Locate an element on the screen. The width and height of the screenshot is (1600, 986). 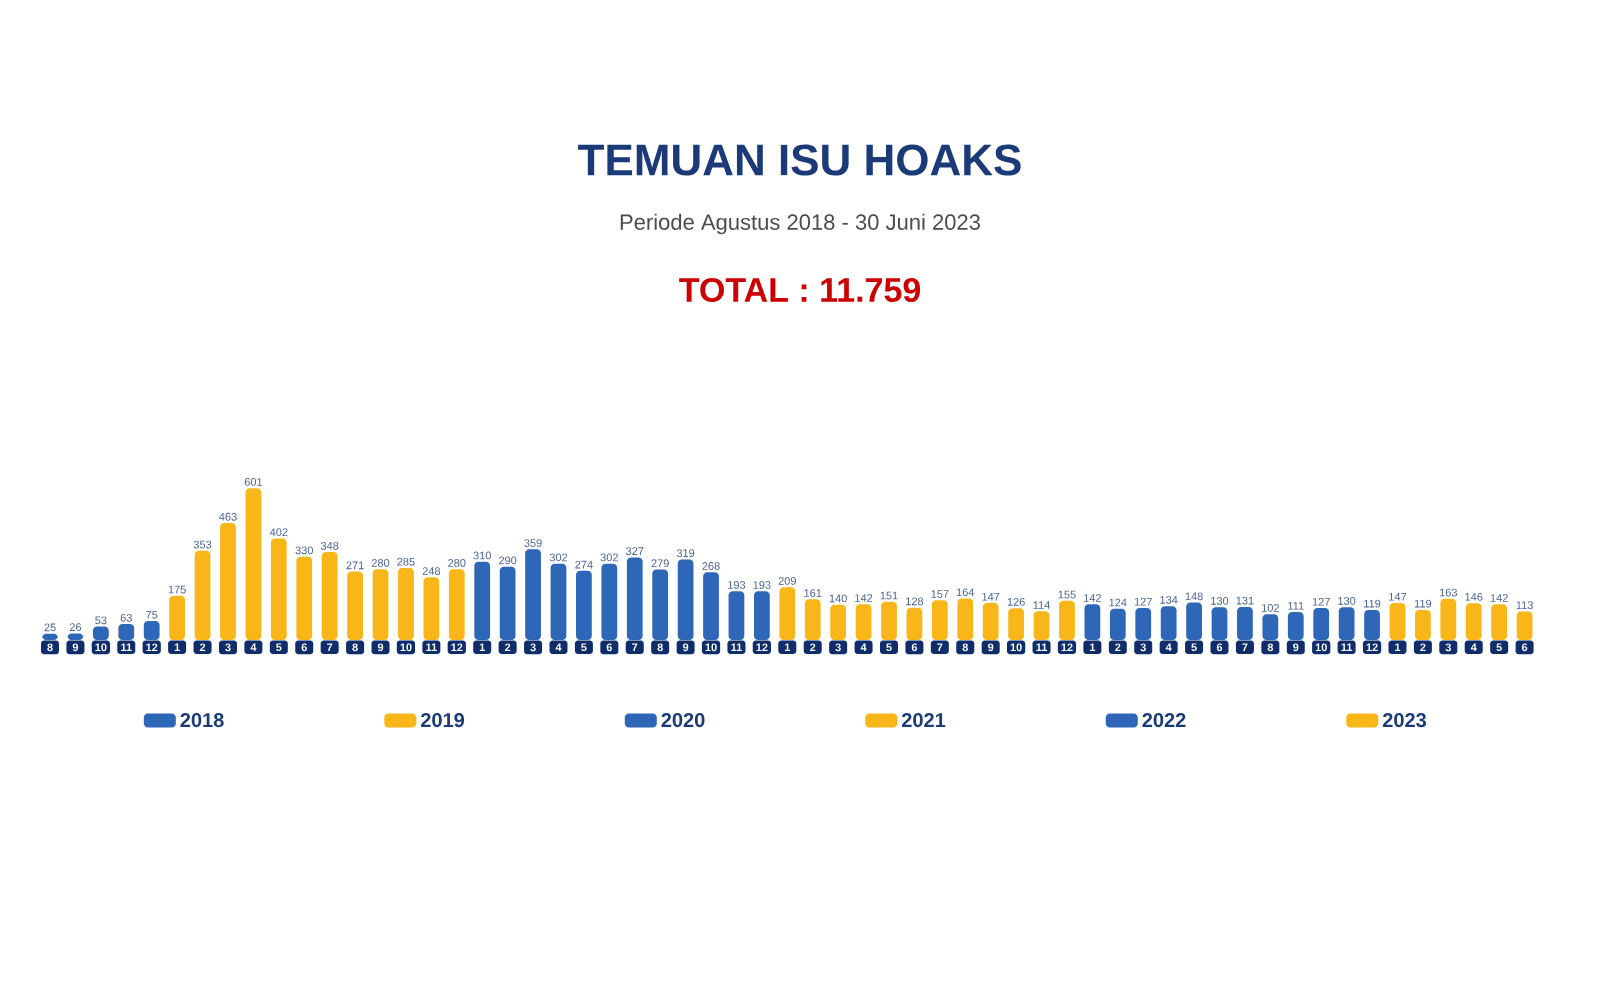
legend-label: 2021 is located at coordinates (923, 720).